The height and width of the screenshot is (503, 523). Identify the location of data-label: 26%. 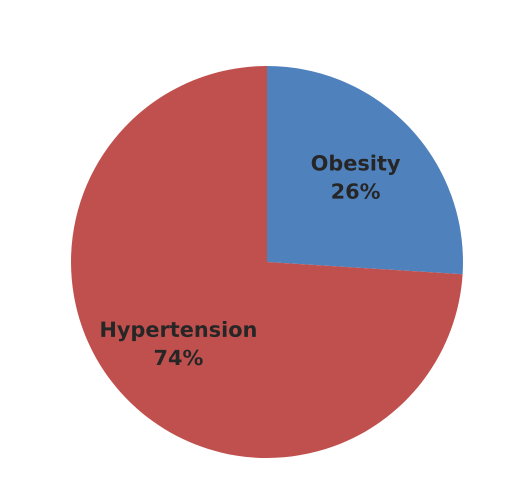
(356, 191).